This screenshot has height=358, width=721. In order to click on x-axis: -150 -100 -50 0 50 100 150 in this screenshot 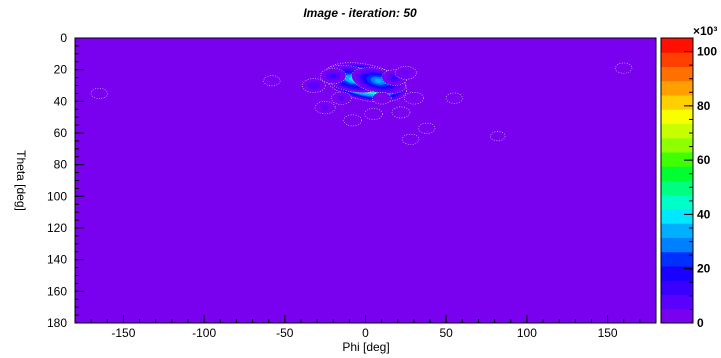, I will do `click(365, 327)`.